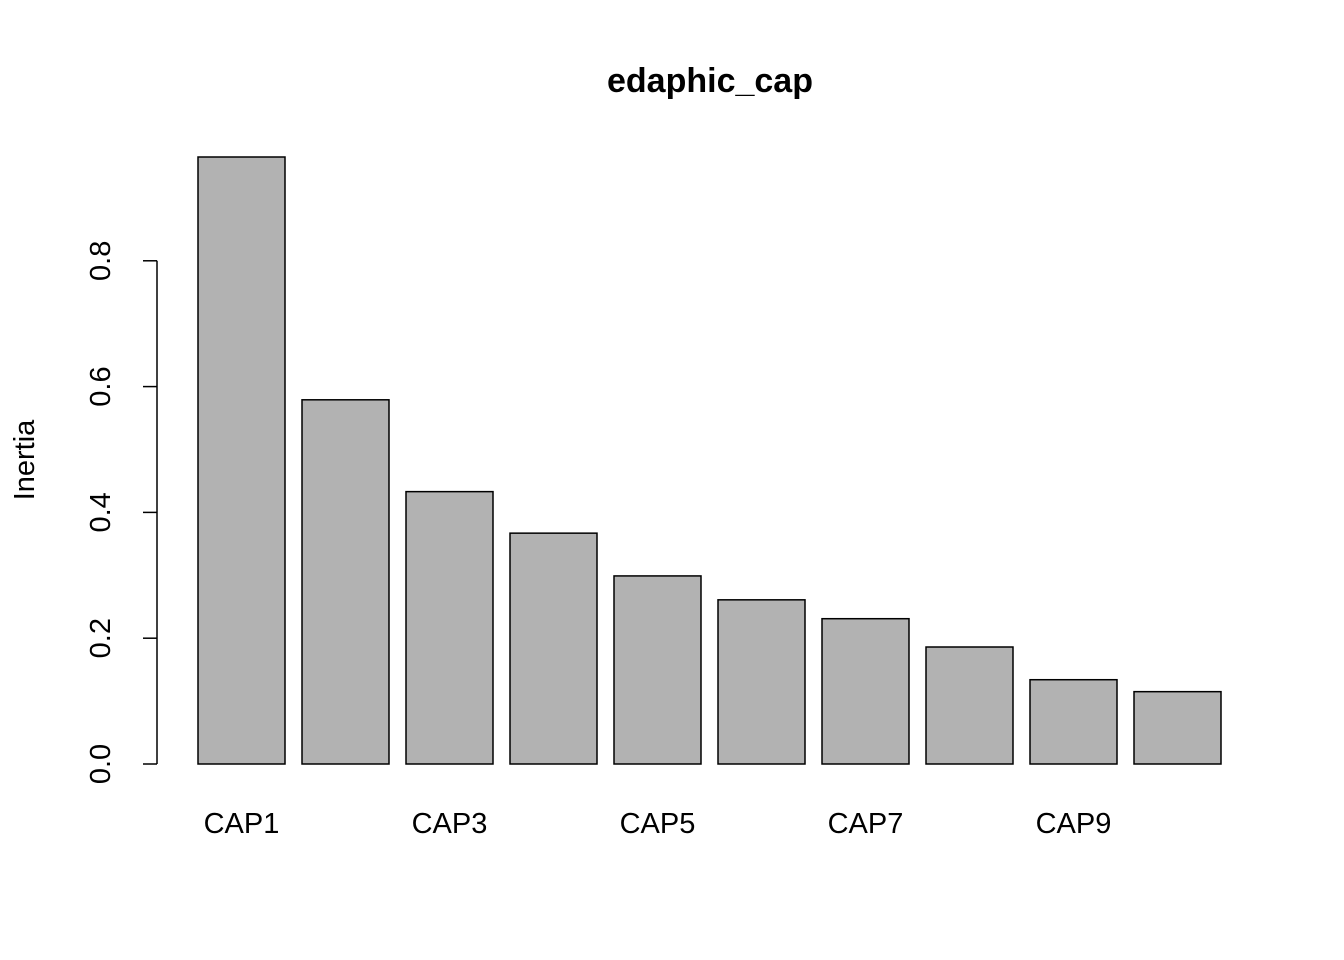 The image size is (1344, 960). Describe the element at coordinates (710, 81) in the screenshot. I see `chart-title: edaphic_cap` at that location.